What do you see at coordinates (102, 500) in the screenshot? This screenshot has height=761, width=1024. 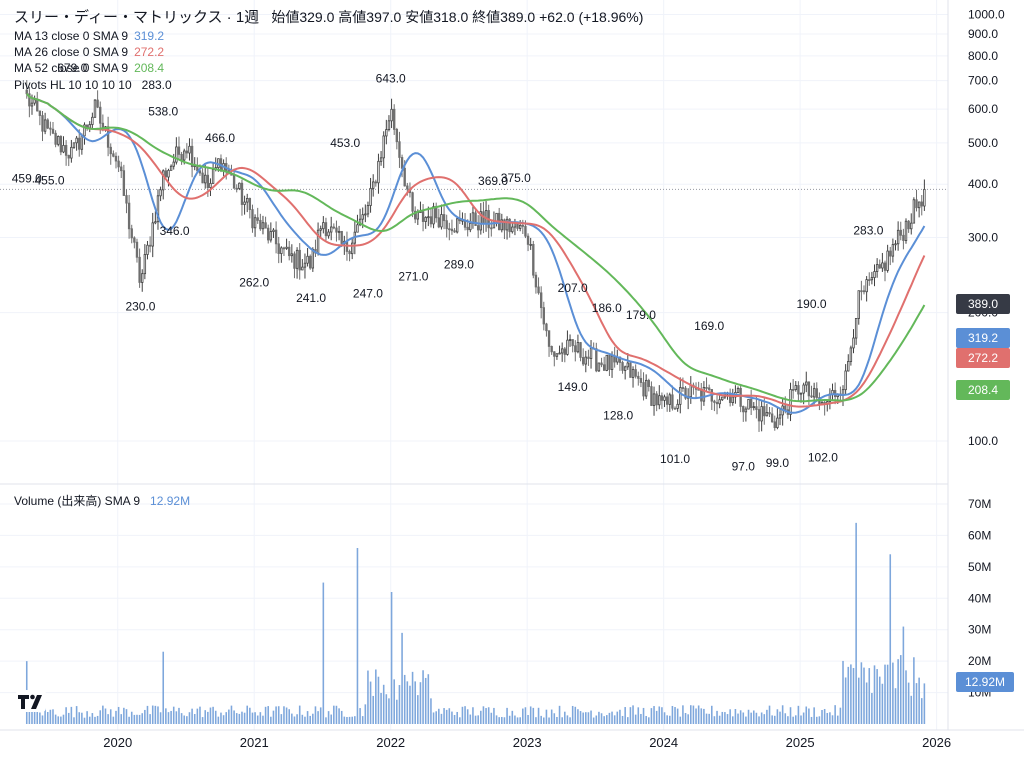 I see `legend-volume: Volume (出来高) SMA 9 12.92M` at bounding box center [102, 500].